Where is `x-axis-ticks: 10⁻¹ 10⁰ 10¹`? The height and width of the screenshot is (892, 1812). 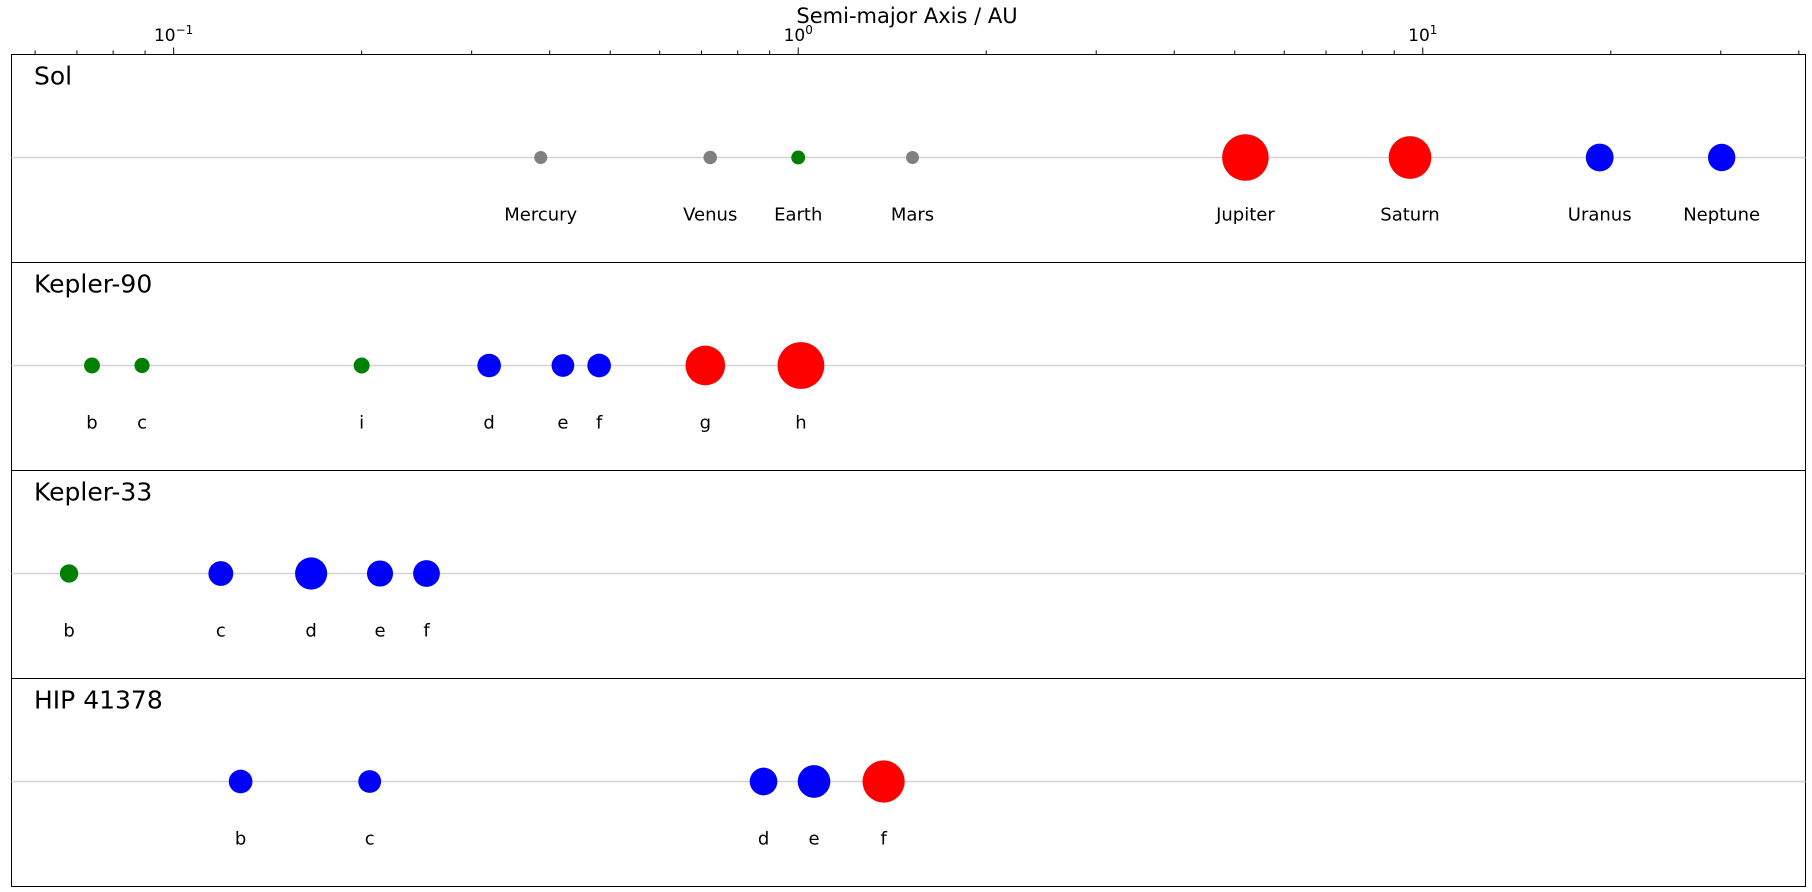 x-axis-ticks: 10⁻¹ 10⁰ 10¹ is located at coordinates (917, 39).